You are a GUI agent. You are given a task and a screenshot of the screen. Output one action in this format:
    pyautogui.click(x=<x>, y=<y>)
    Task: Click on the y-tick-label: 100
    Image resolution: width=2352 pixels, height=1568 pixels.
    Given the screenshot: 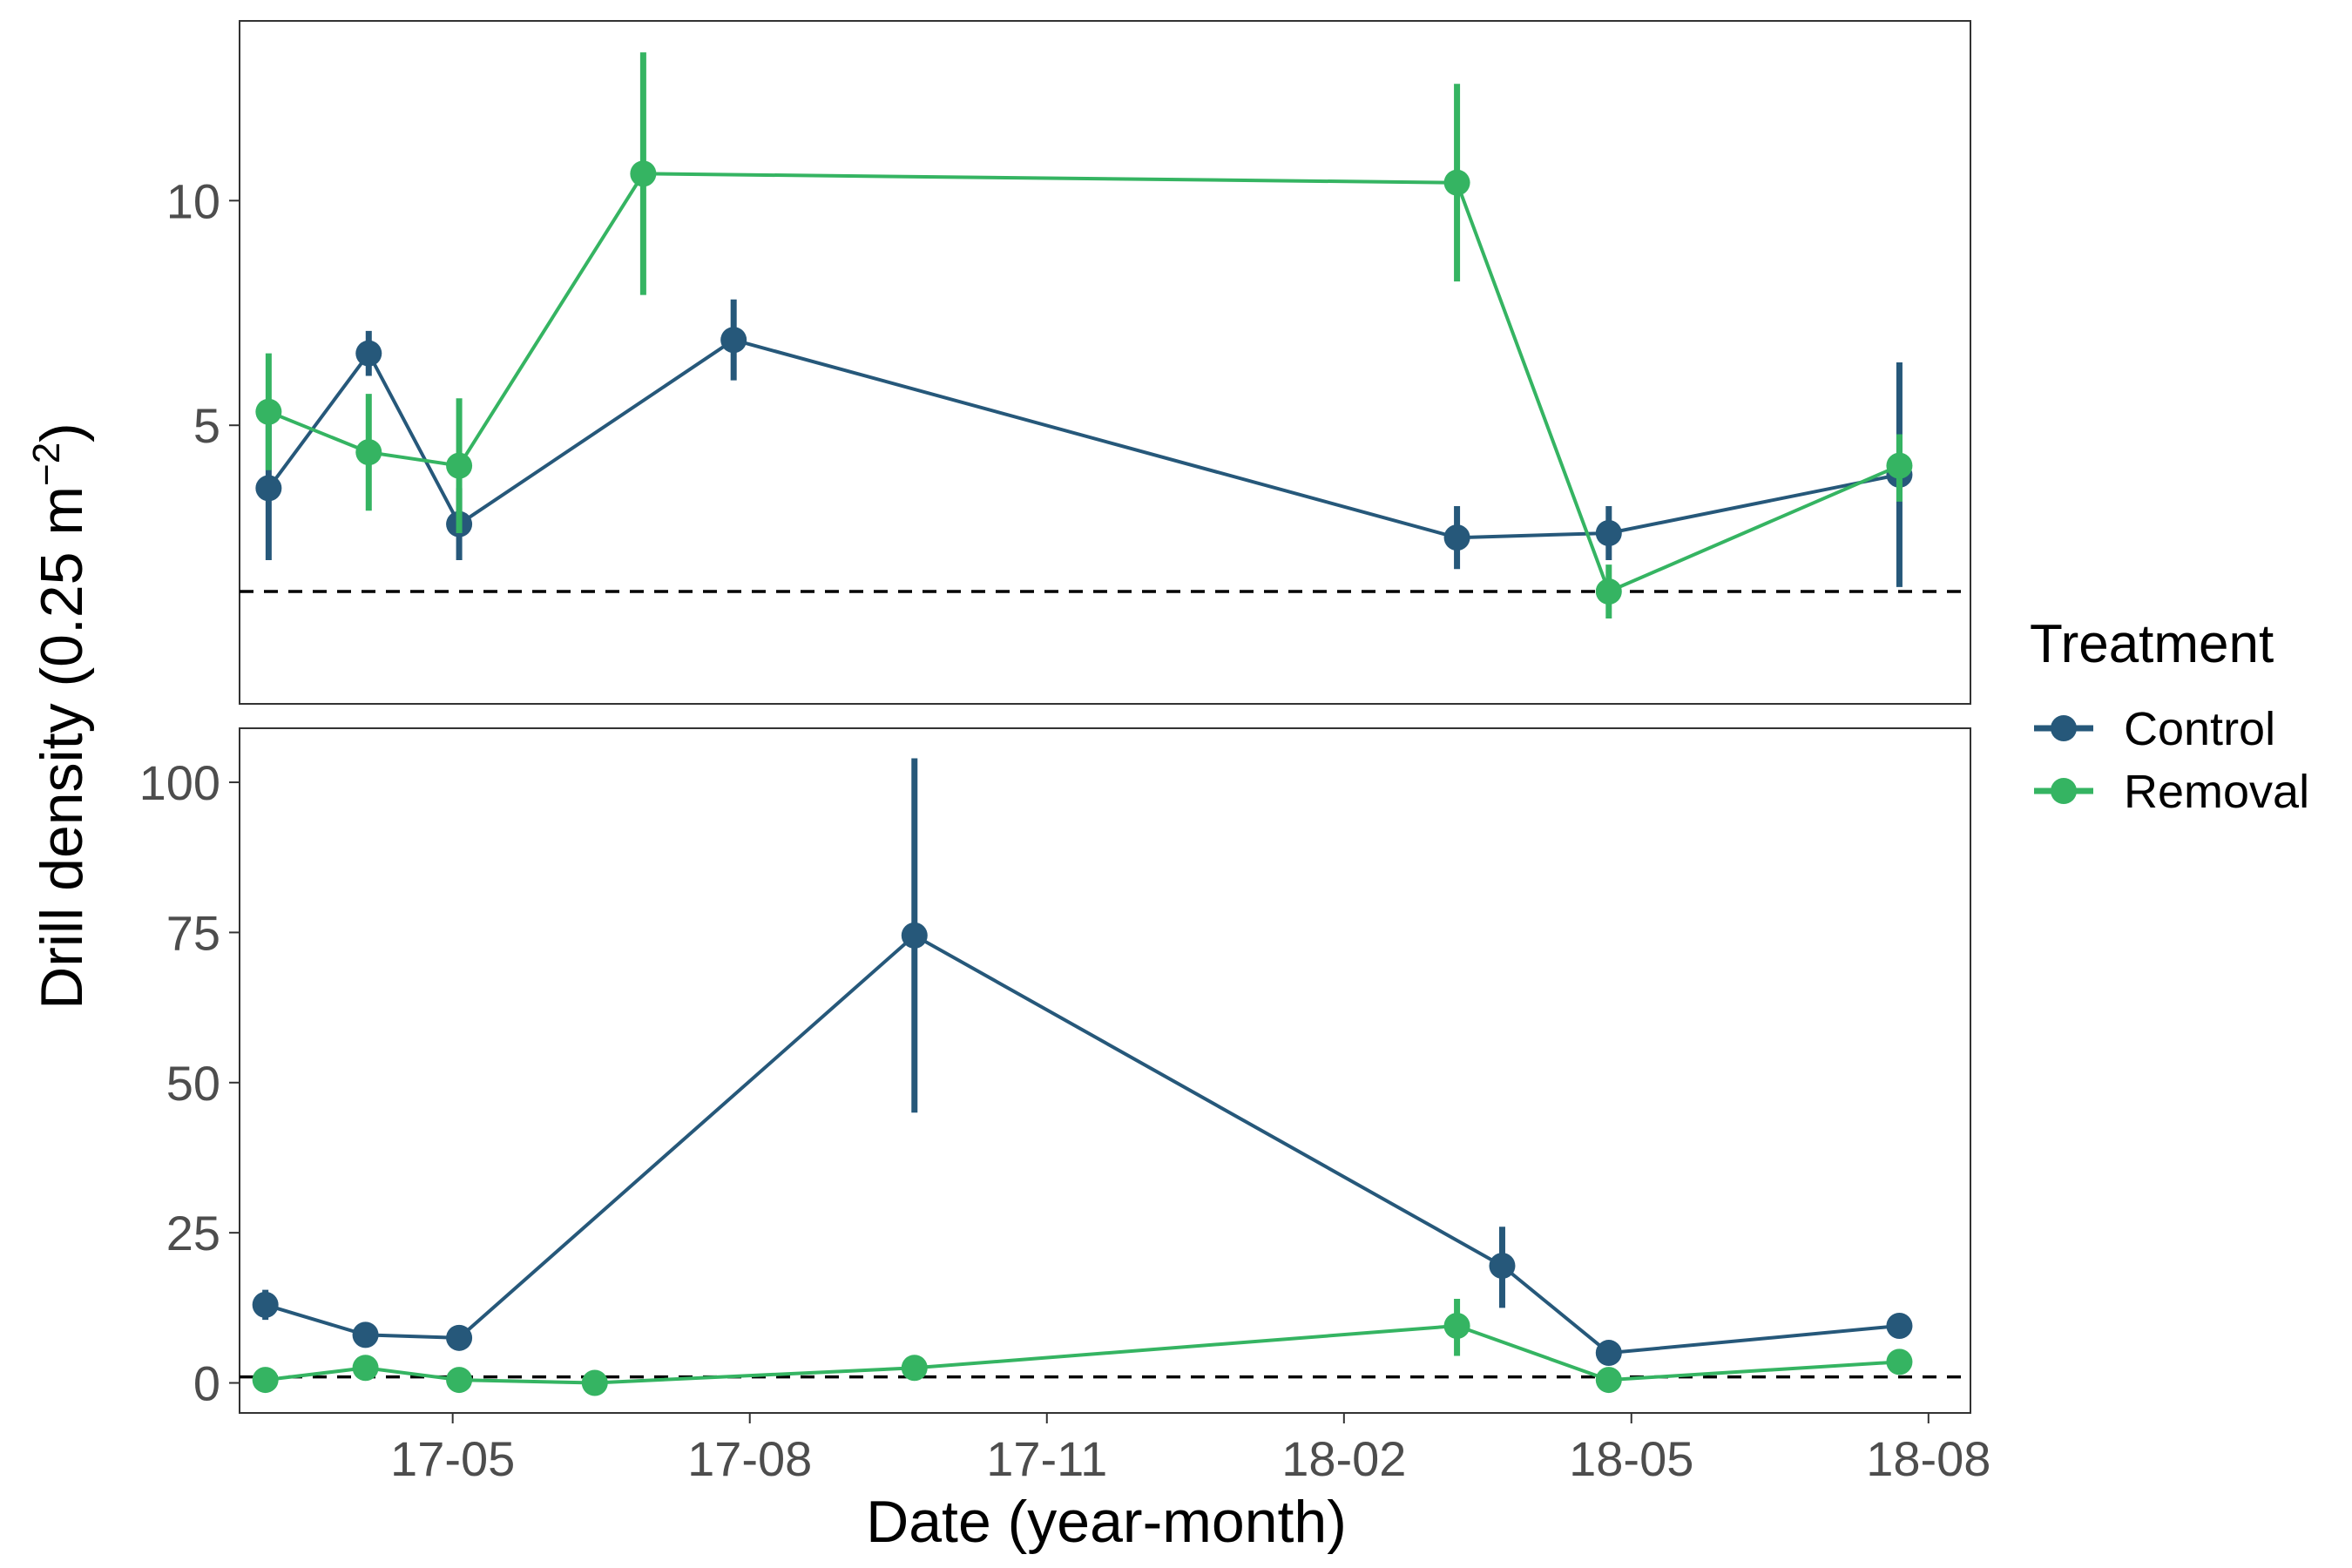 What is the action you would take?
    pyautogui.click(x=179, y=782)
    